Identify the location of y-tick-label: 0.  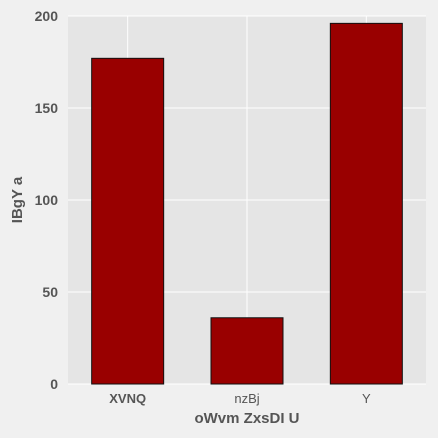
(54, 384).